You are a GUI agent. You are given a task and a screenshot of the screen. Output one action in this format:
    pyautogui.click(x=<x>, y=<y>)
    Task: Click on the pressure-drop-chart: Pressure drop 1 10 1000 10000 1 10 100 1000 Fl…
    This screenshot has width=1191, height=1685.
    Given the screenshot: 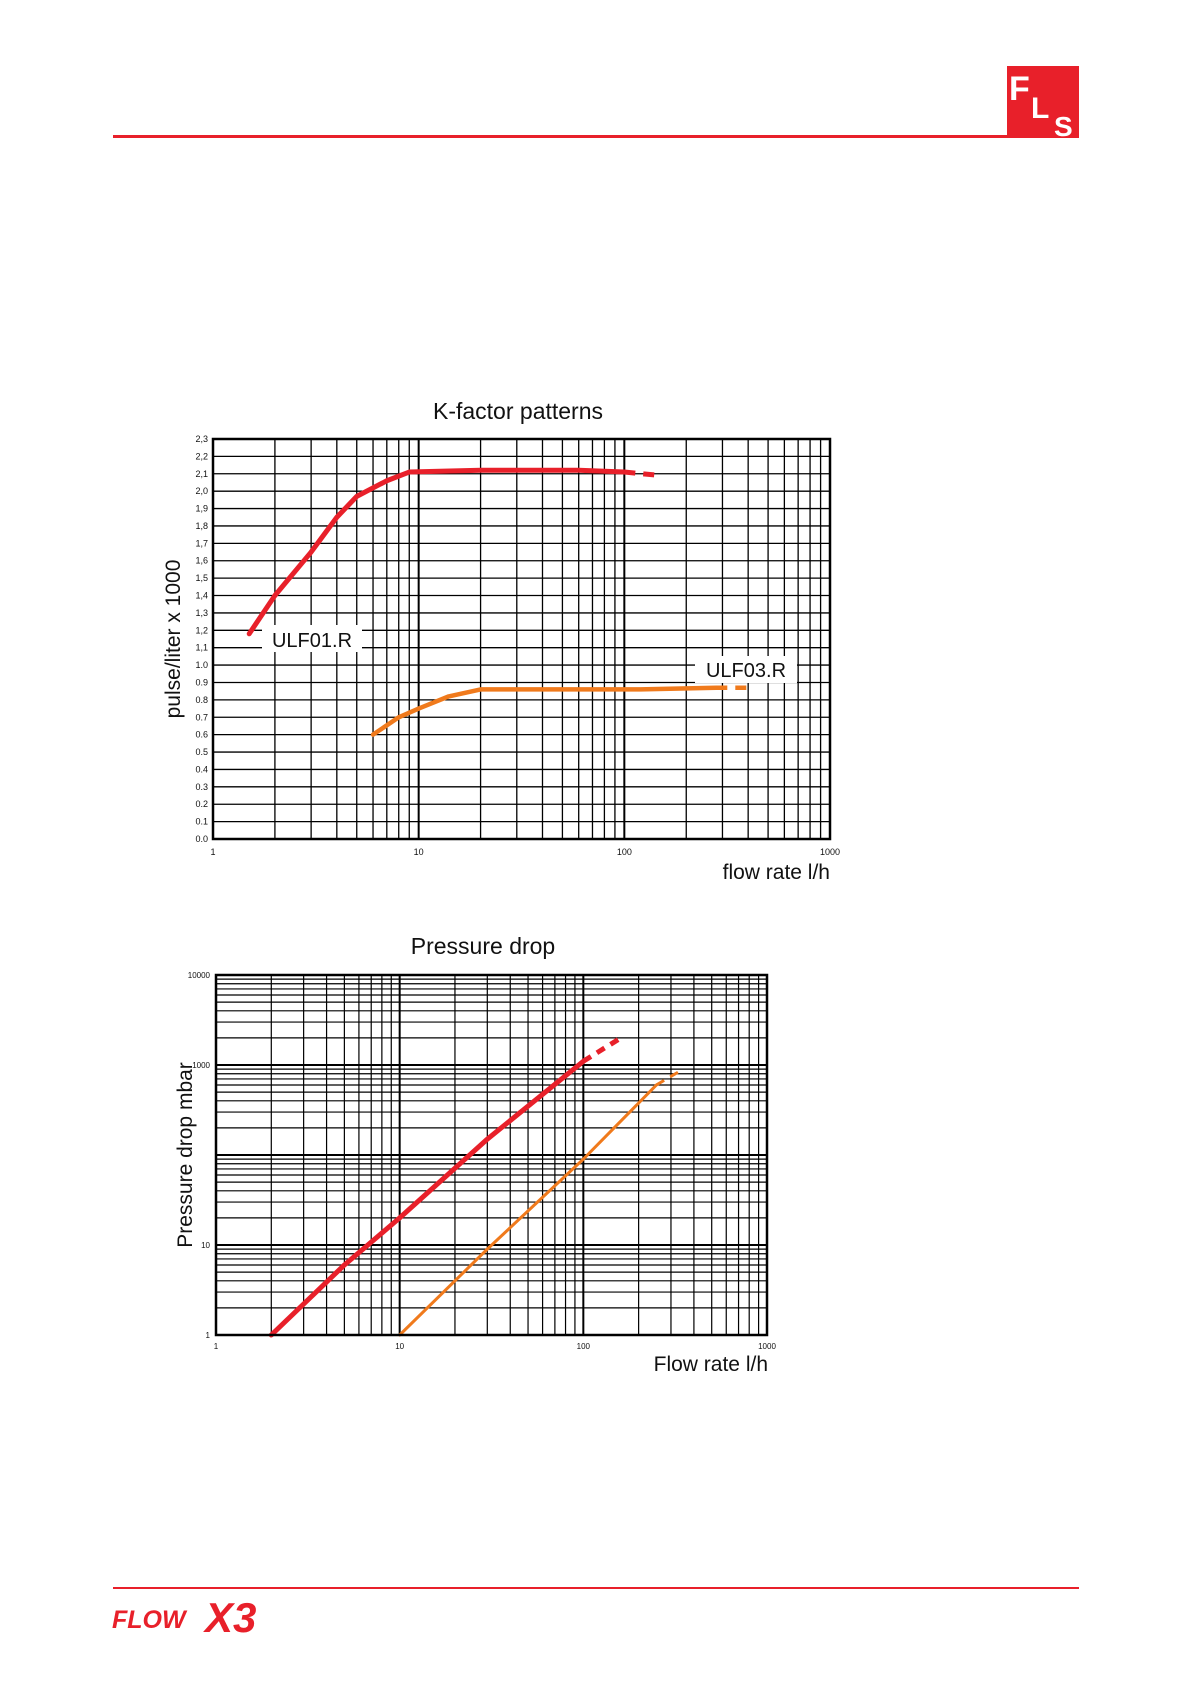 What is the action you would take?
    pyautogui.click(x=475, y=1154)
    